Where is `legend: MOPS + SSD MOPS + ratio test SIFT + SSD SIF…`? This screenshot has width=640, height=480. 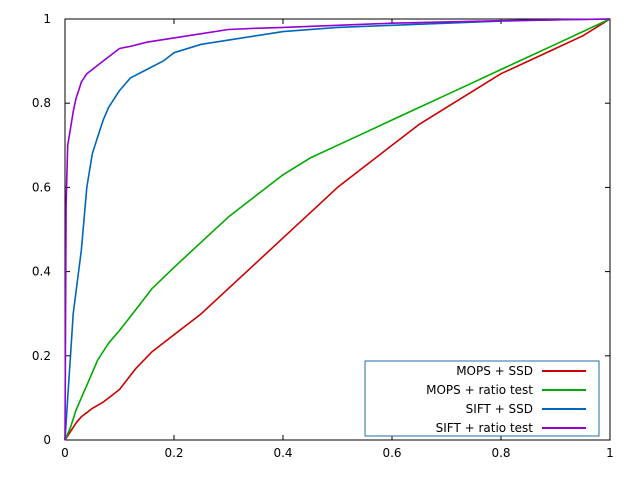
legend: MOPS + SSD MOPS + ratio test SIFT + SSD SIF… is located at coordinates (482, 398).